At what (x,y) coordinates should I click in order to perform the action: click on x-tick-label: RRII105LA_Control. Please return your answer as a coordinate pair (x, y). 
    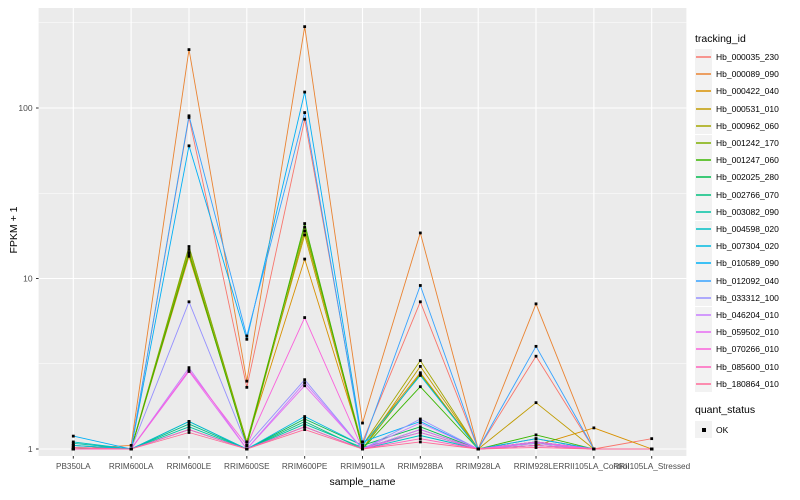
    Looking at the image, I should click on (593, 466).